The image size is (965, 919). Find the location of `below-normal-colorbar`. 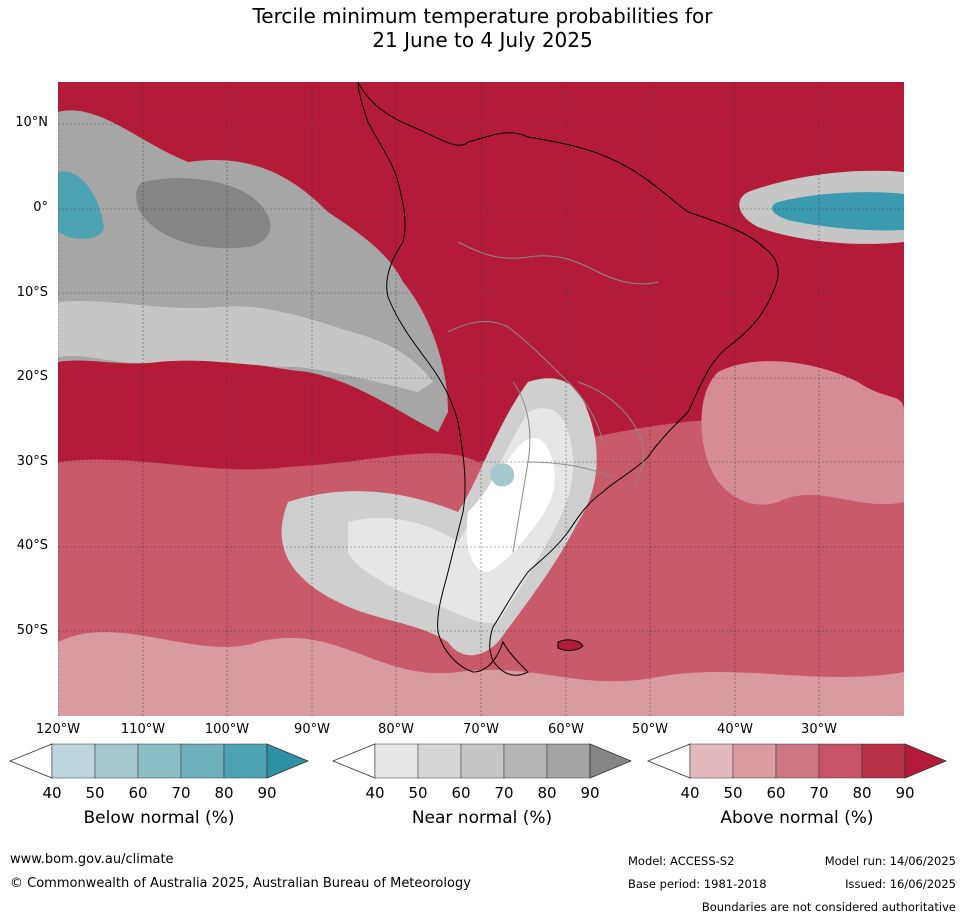

below-normal-colorbar is located at coordinates (159, 761).